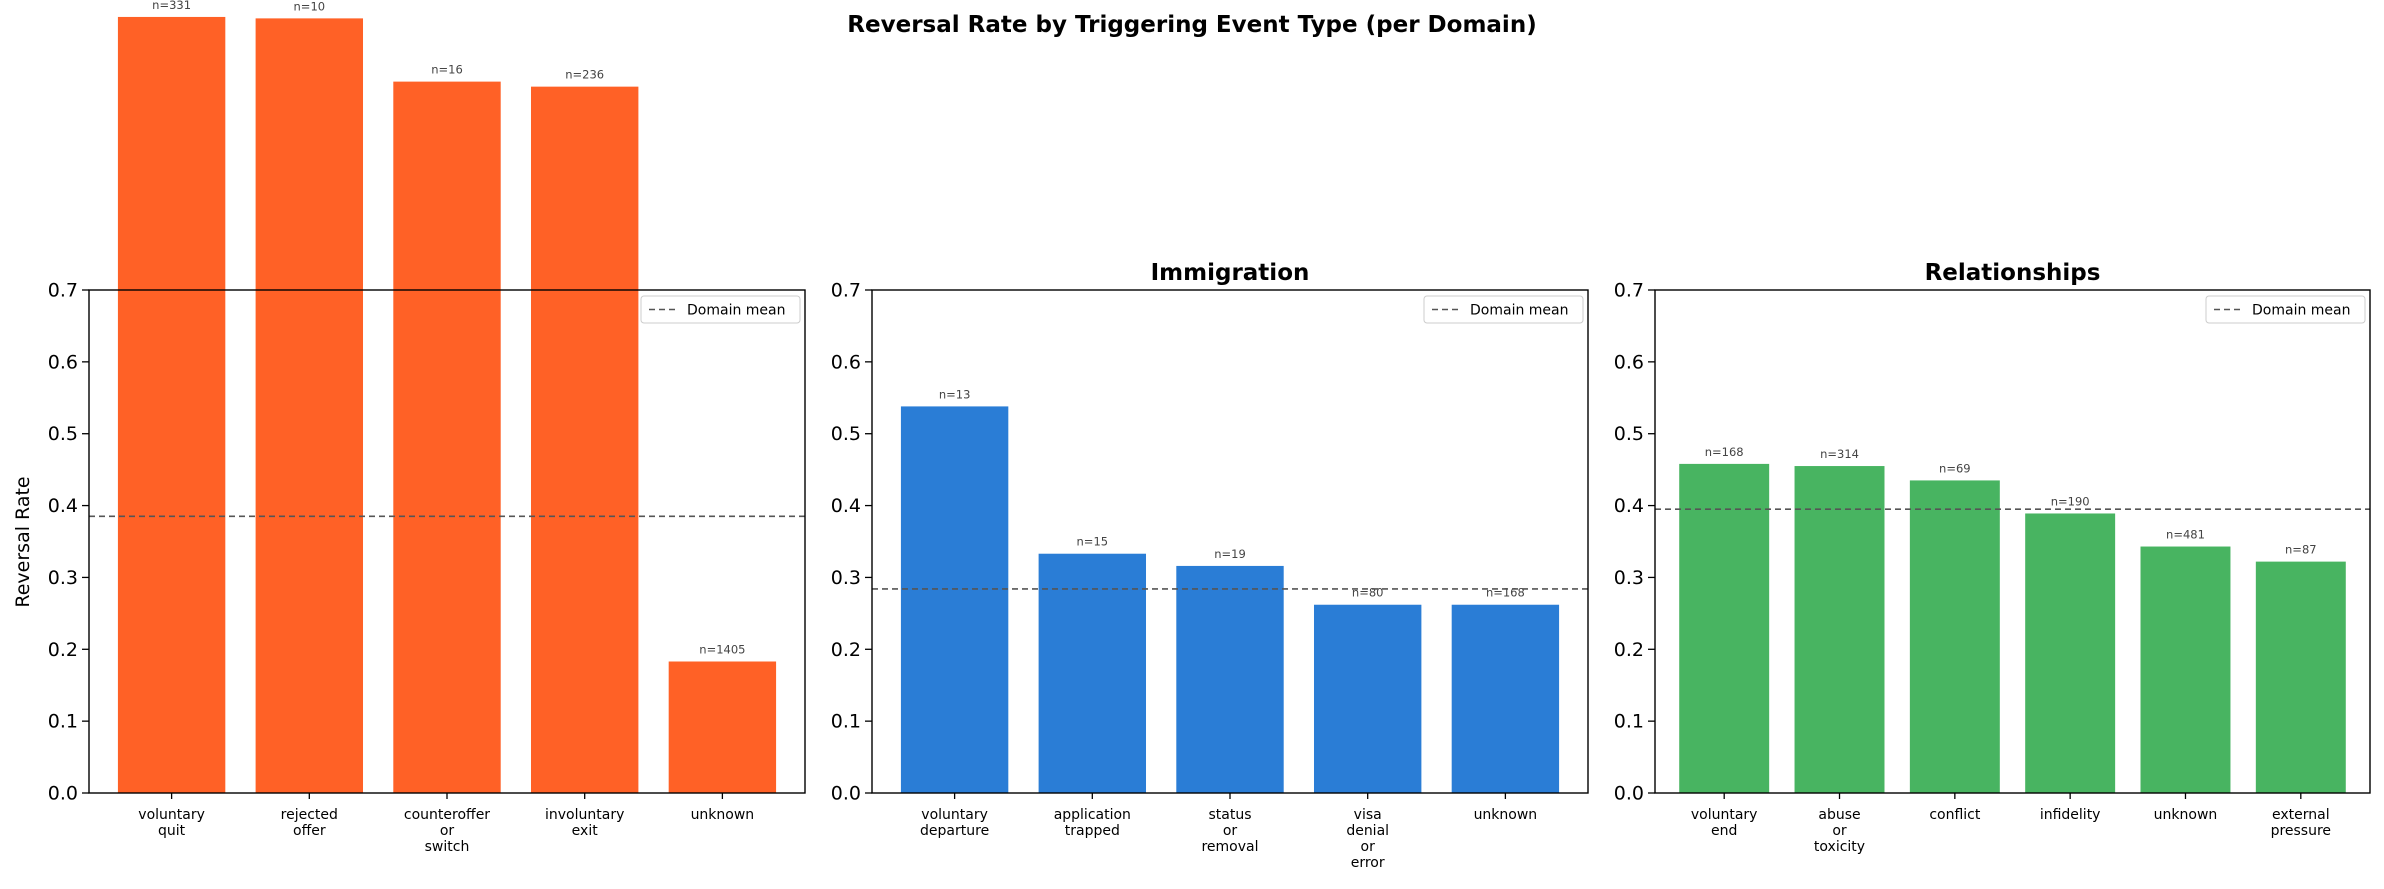 Image resolution: width=2384 pixels, height=889 pixels. What do you see at coordinates (585, 831) in the screenshot?
I see `x-tick-label: exit` at bounding box center [585, 831].